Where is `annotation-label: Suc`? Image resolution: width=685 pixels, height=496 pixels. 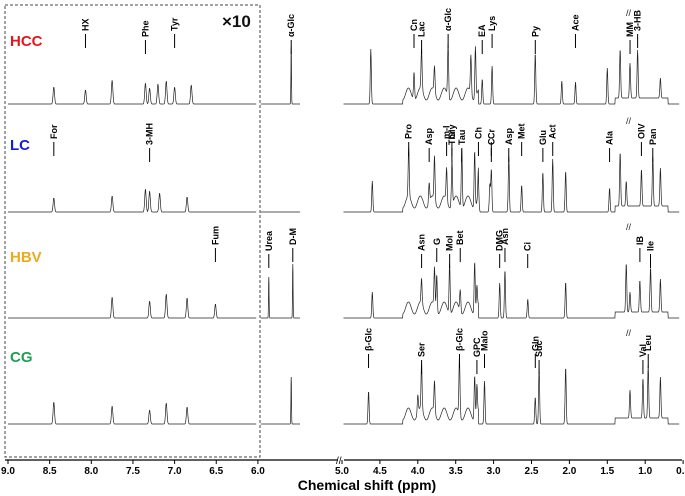
annotation-label: Suc is located at coordinates (539, 348).